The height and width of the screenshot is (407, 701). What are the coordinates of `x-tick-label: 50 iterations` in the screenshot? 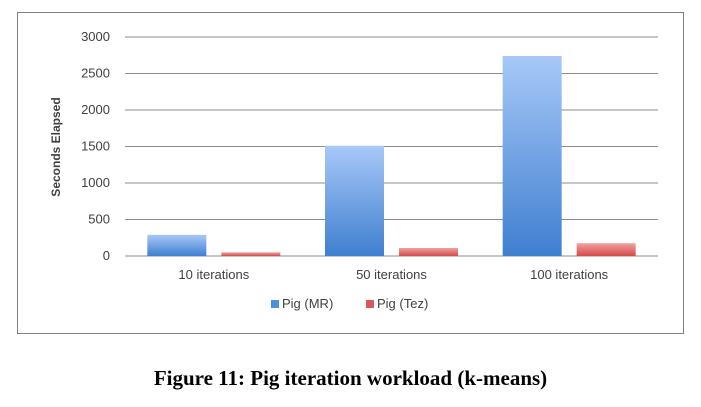 It's located at (391, 274).